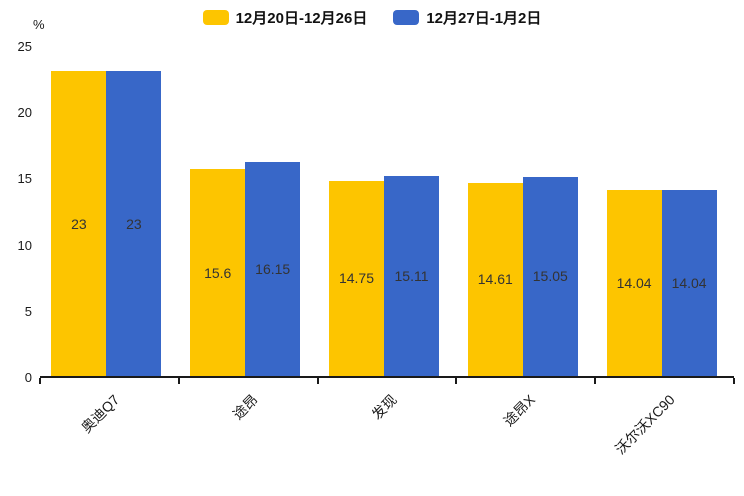  Describe the element at coordinates (24, 179) in the screenshot. I see `y-tick-label: 15` at that location.